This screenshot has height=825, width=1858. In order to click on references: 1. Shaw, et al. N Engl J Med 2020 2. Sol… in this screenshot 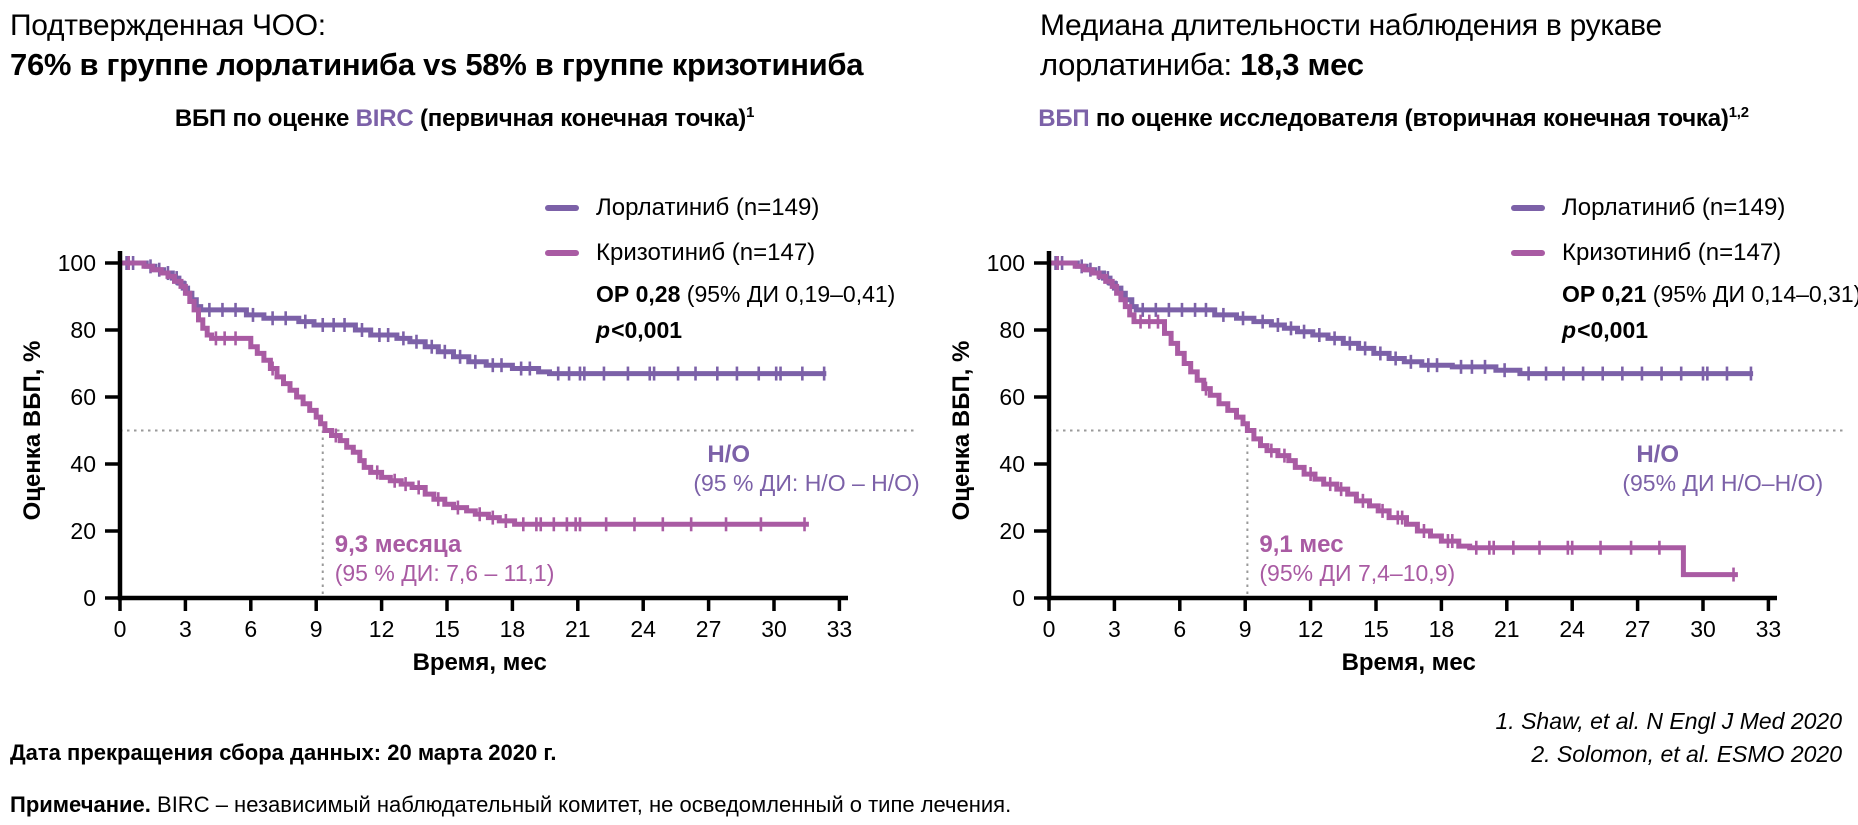, I will do `click(1669, 738)`.